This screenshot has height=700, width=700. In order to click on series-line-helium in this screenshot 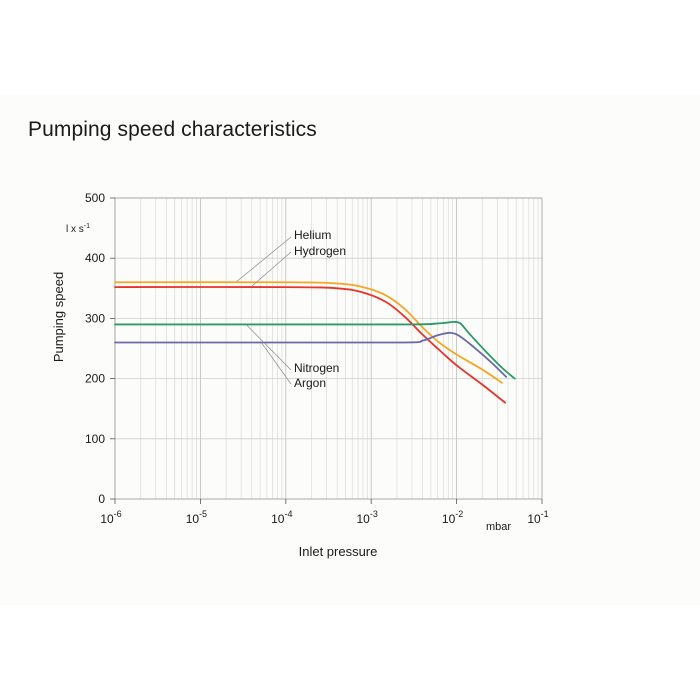, I will do `click(308, 332)`.